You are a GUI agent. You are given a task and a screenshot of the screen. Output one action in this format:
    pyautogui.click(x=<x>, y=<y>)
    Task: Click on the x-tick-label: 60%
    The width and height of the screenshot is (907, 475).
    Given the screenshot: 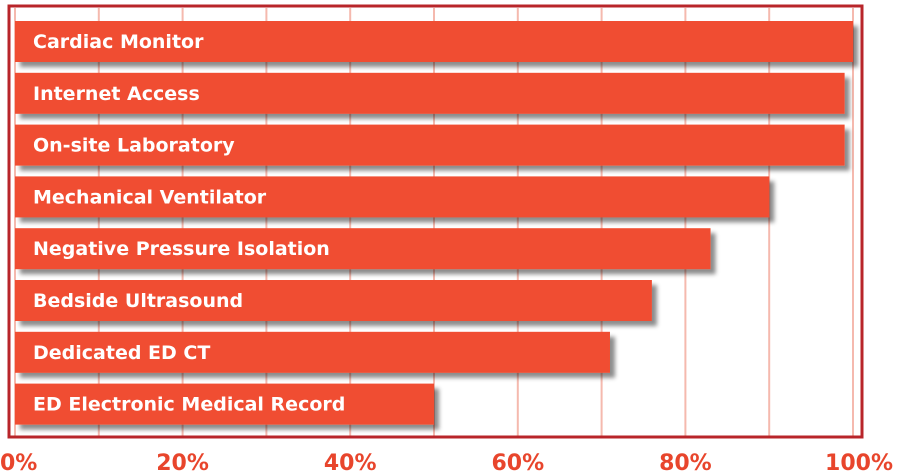 What is the action you would take?
    pyautogui.click(x=517, y=463)
    